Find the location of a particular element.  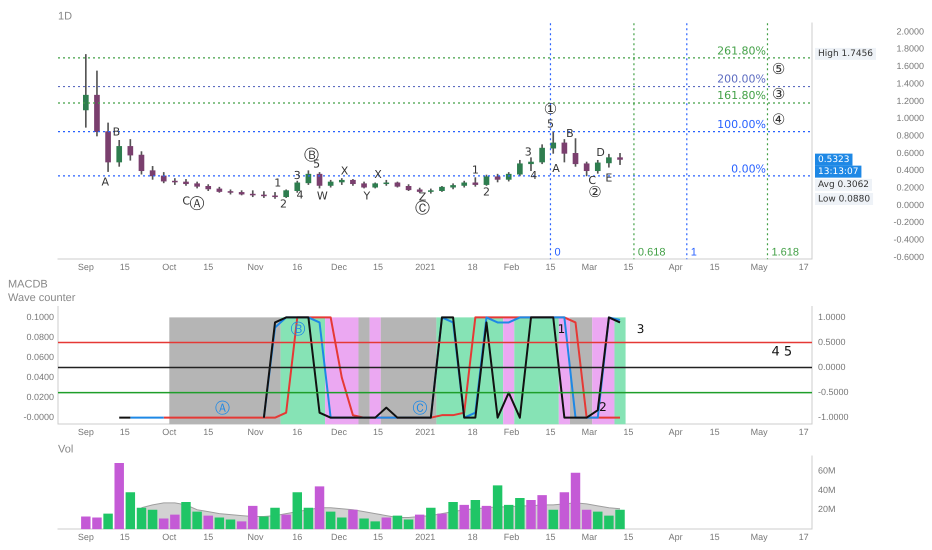

annotation: C is located at coordinates (186, 201).